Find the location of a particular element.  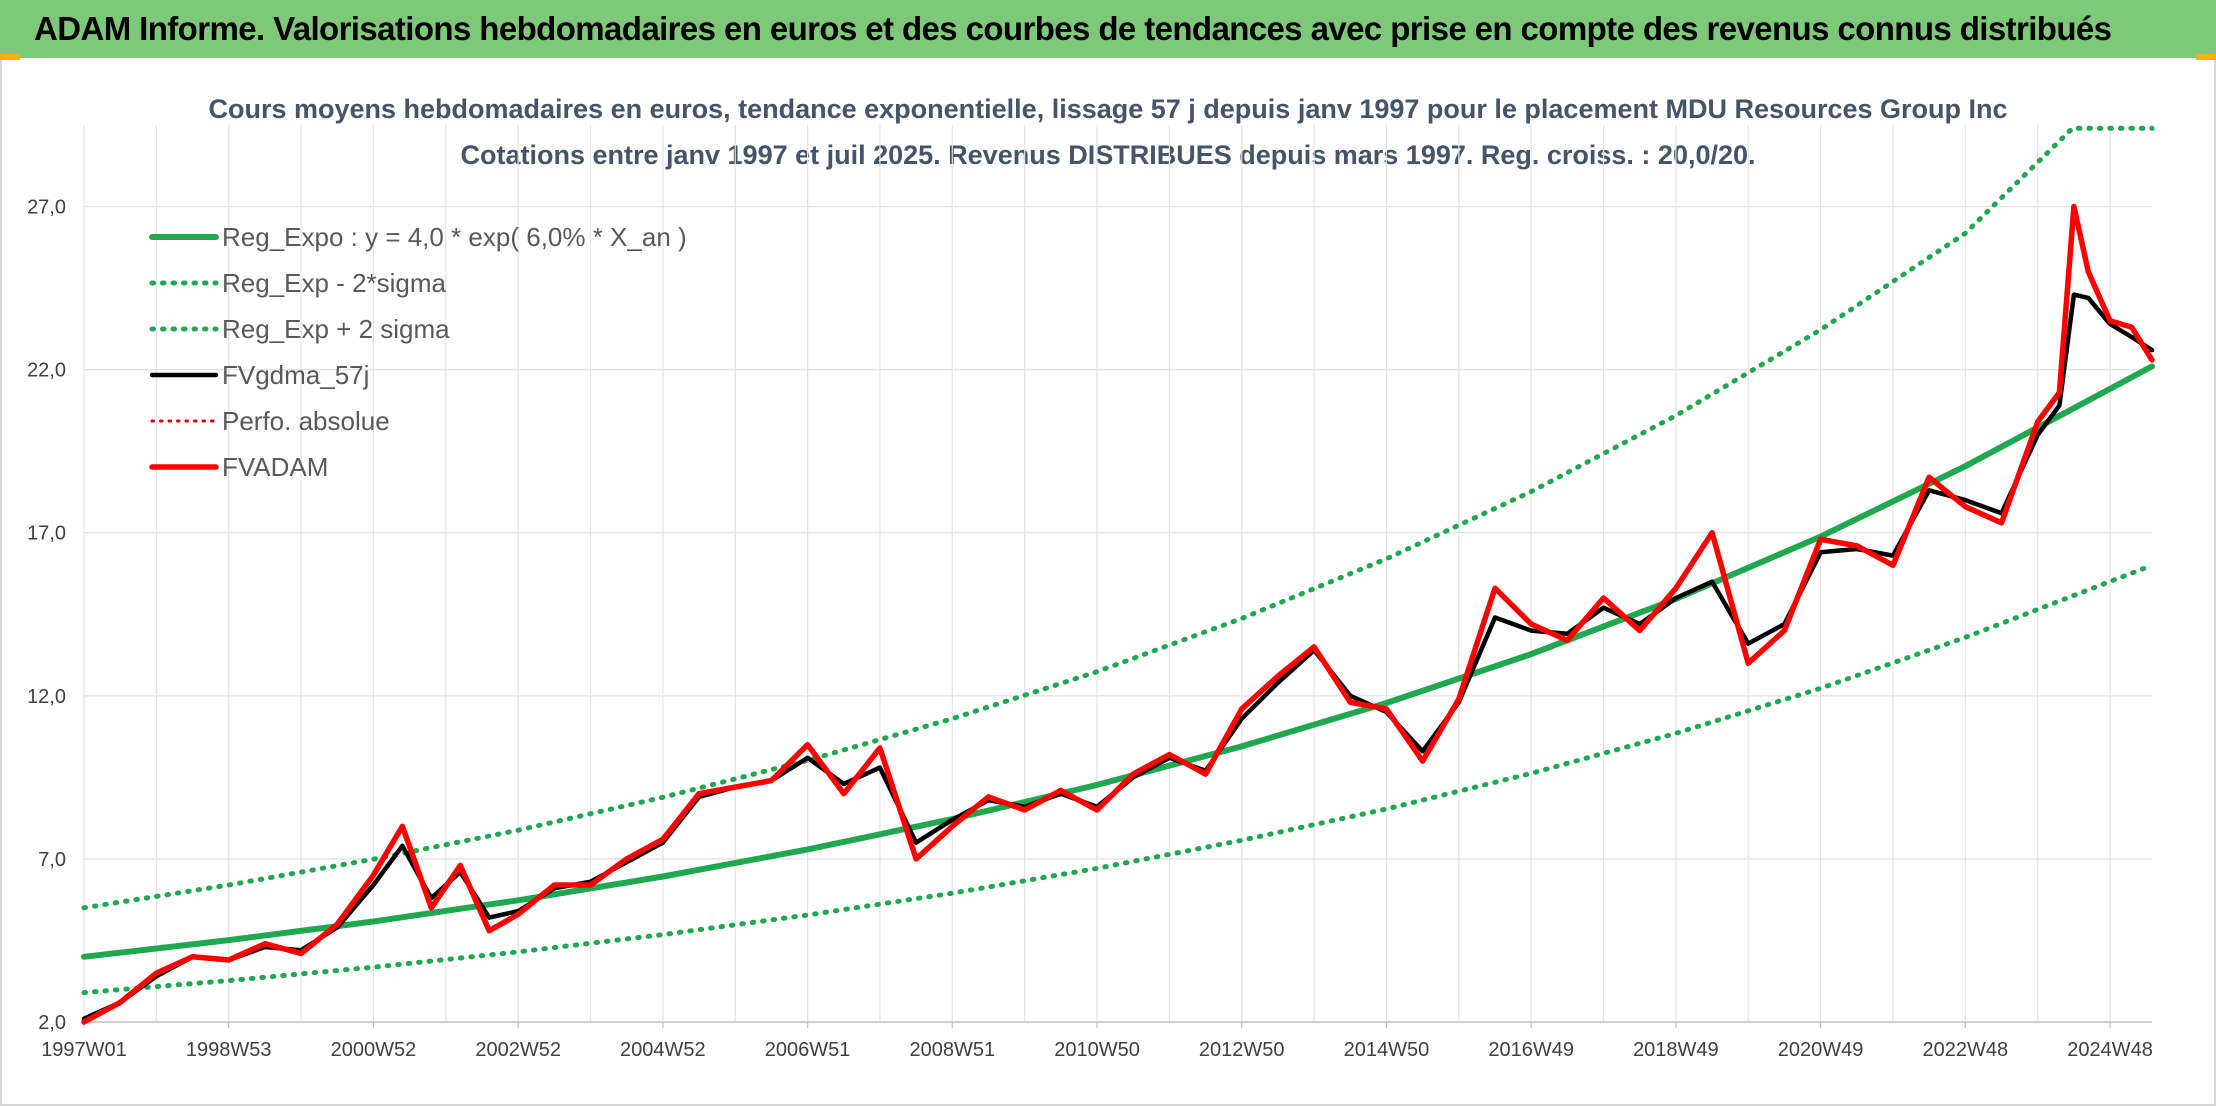

x-tick-label: 2022W48 is located at coordinates (1966, 1050).